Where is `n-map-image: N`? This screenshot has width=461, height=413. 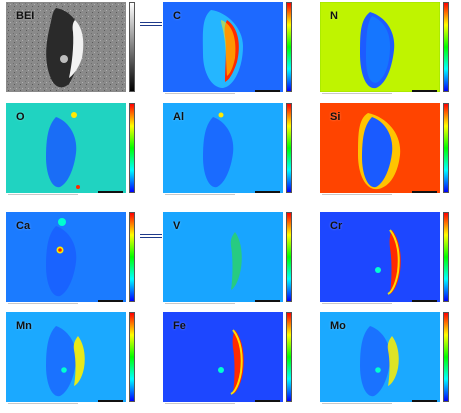
n-map-image: N is located at coordinates (380, 47).